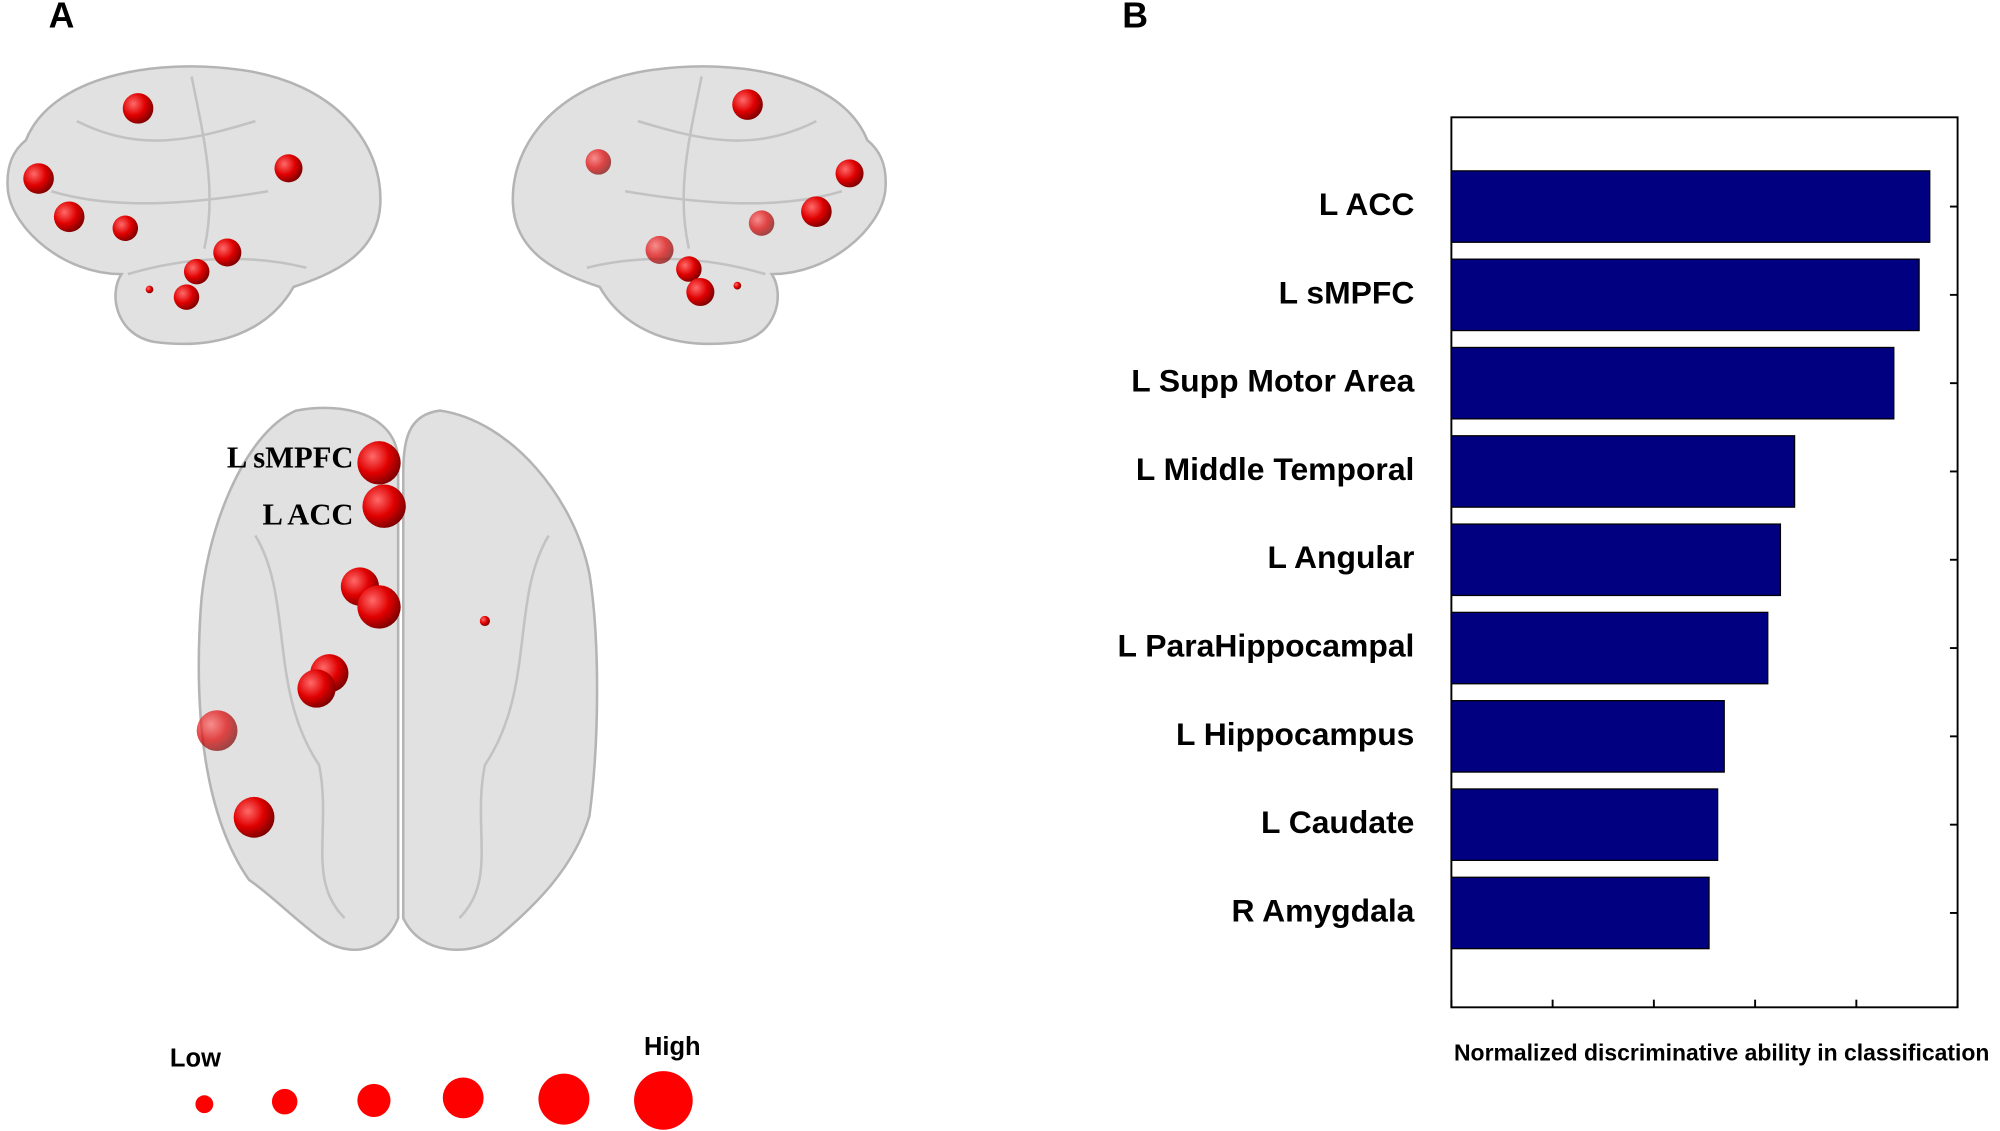 The width and height of the screenshot is (2000, 1131). What do you see at coordinates (1295, 734) in the screenshot?
I see `y-tick-label: L Hippocampus` at bounding box center [1295, 734].